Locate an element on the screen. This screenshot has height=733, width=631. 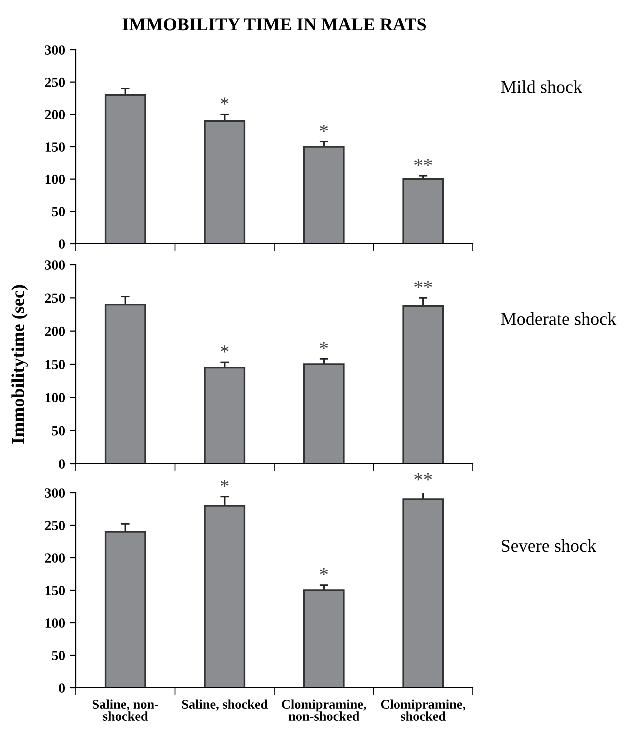
y-axis-title: Immobilitytime (sec) is located at coordinates (20, 364).